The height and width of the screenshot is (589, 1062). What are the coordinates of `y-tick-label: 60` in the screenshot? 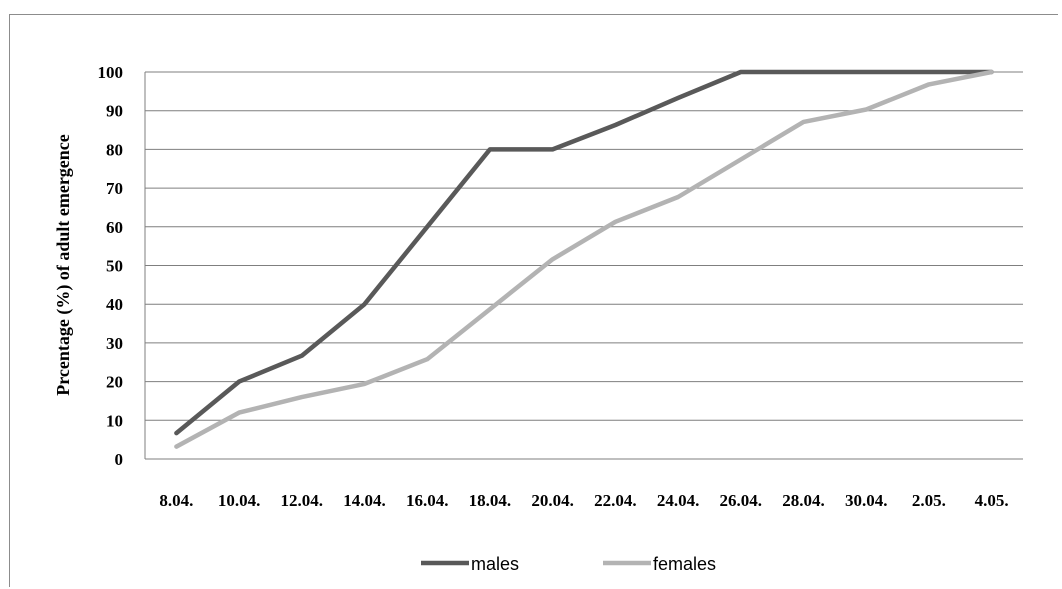 It's located at (114, 227).